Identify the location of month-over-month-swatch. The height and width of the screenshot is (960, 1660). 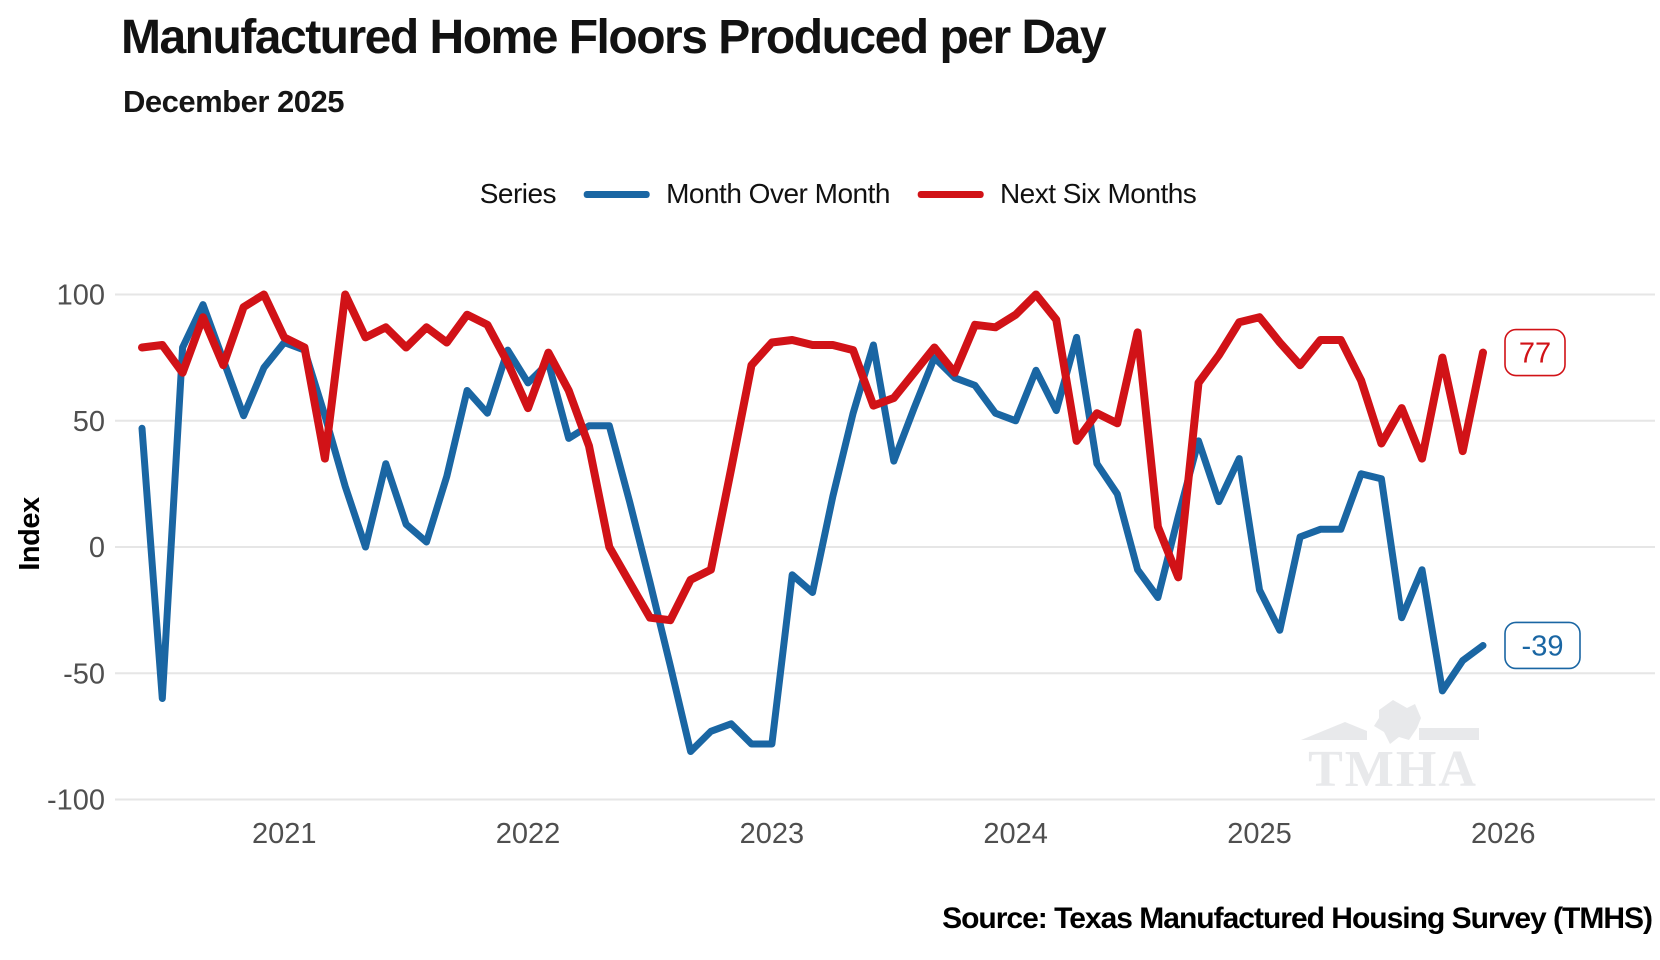
(617, 194).